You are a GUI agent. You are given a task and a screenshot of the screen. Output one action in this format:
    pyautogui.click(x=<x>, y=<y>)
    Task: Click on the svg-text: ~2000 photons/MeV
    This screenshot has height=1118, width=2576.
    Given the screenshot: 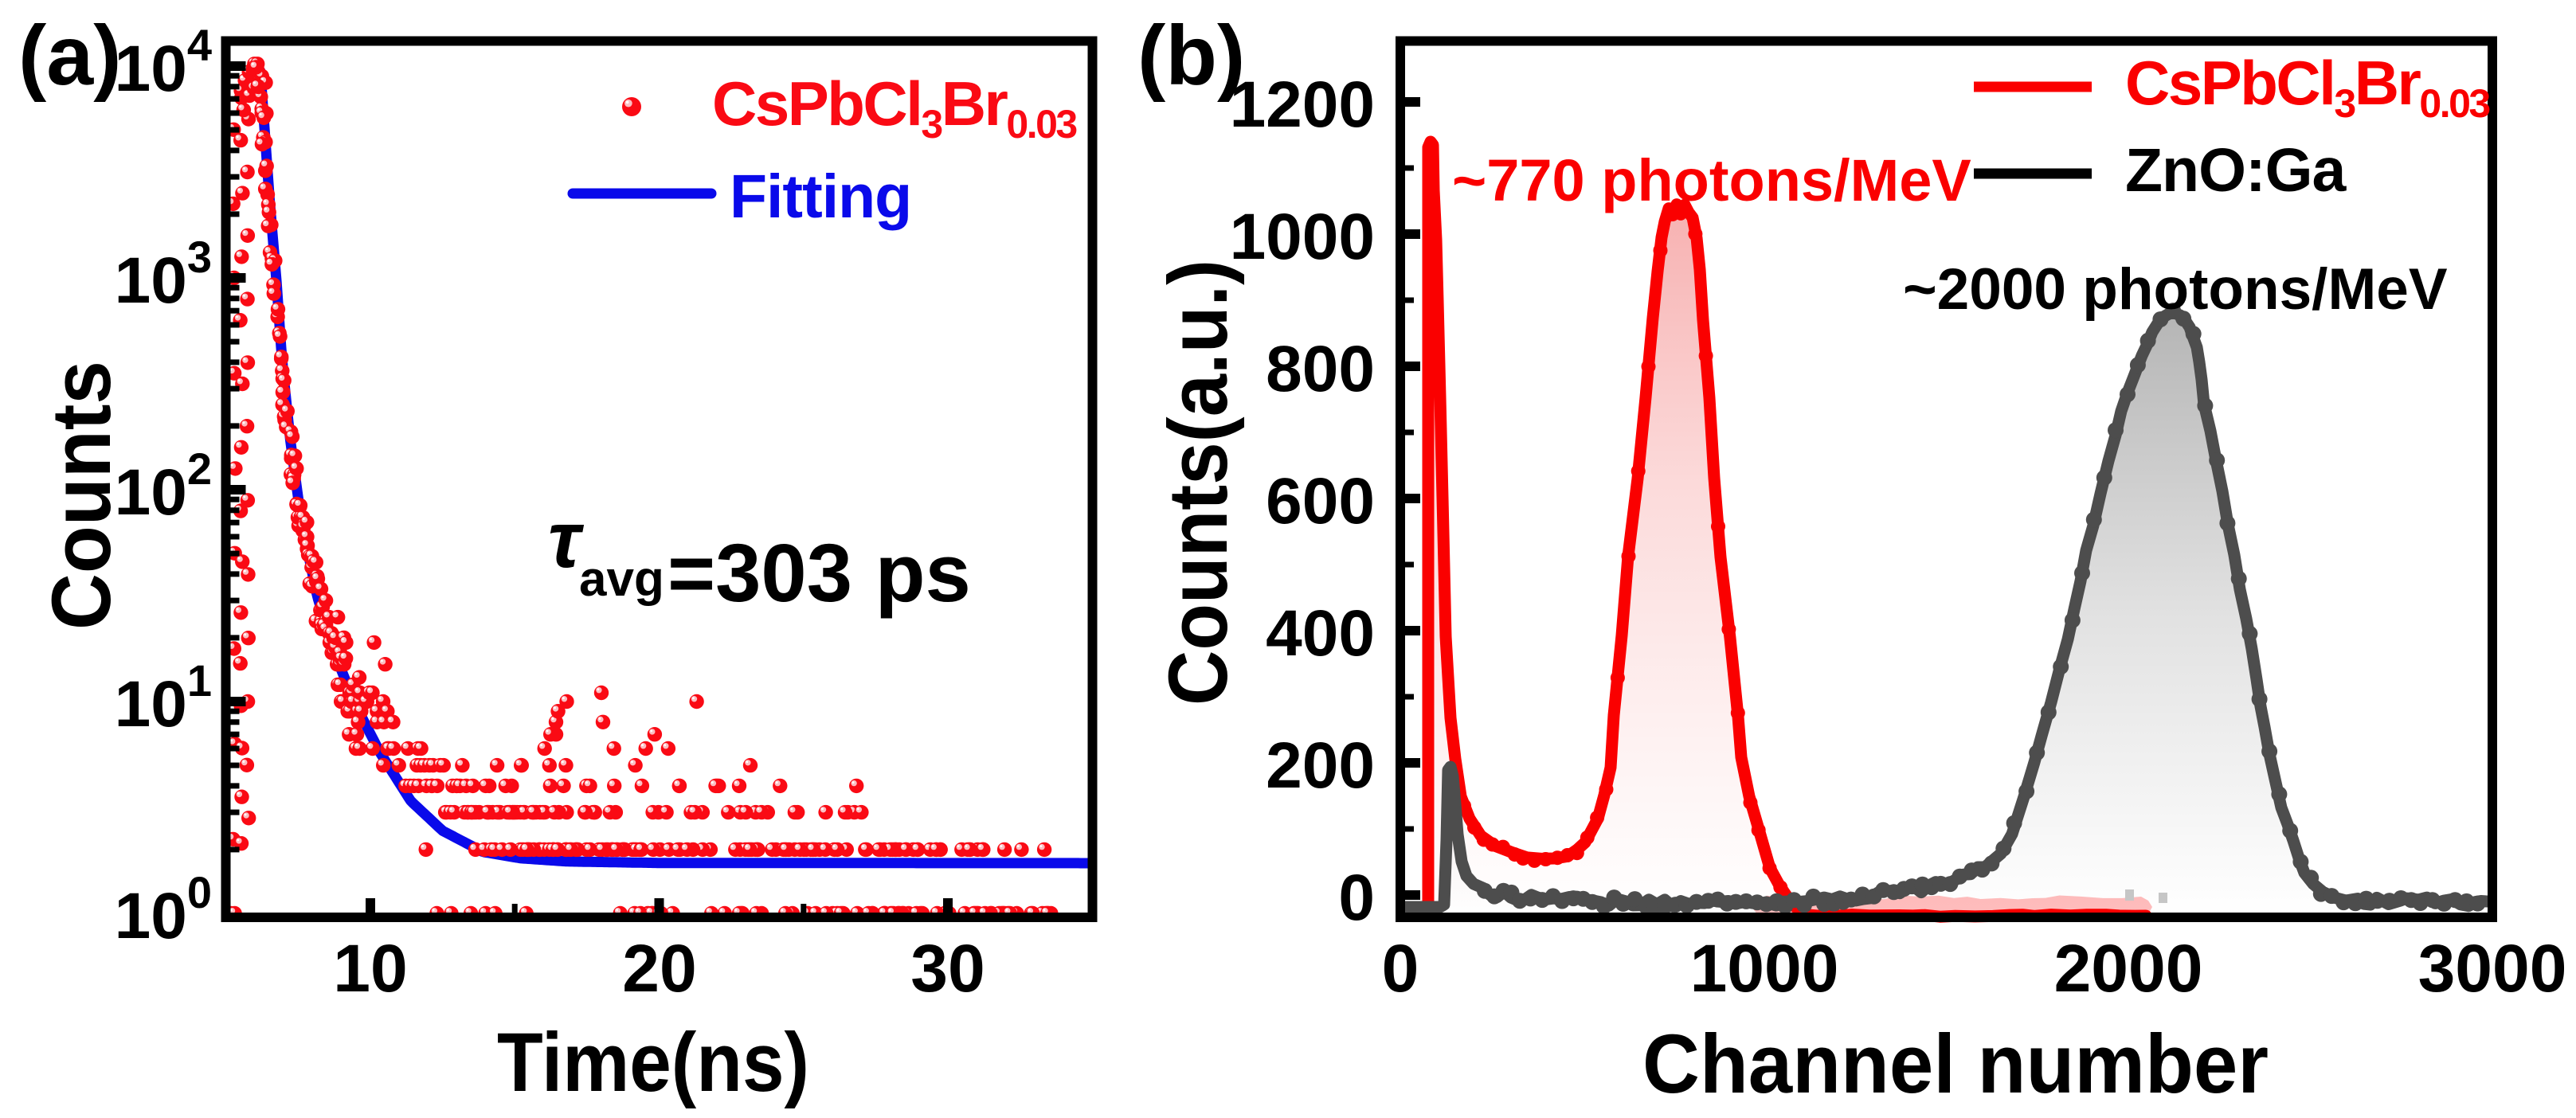 What is the action you would take?
    pyautogui.click(x=2175, y=289)
    